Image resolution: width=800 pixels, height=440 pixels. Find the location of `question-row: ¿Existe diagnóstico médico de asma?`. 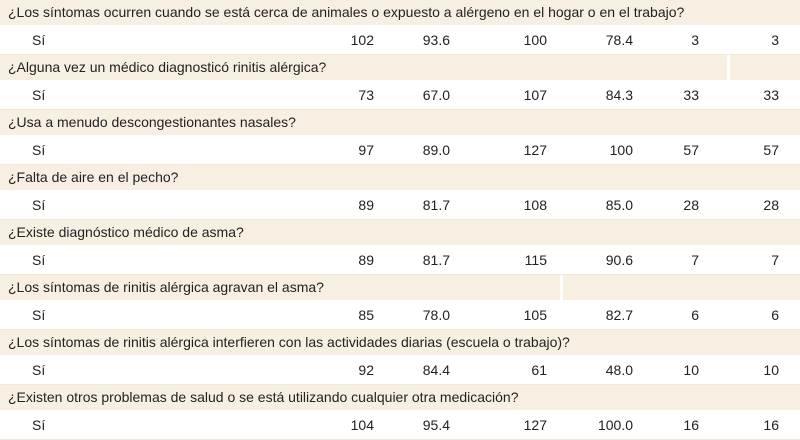

question-row: ¿Existe diagnóstico médico de asma? is located at coordinates (400, 233).